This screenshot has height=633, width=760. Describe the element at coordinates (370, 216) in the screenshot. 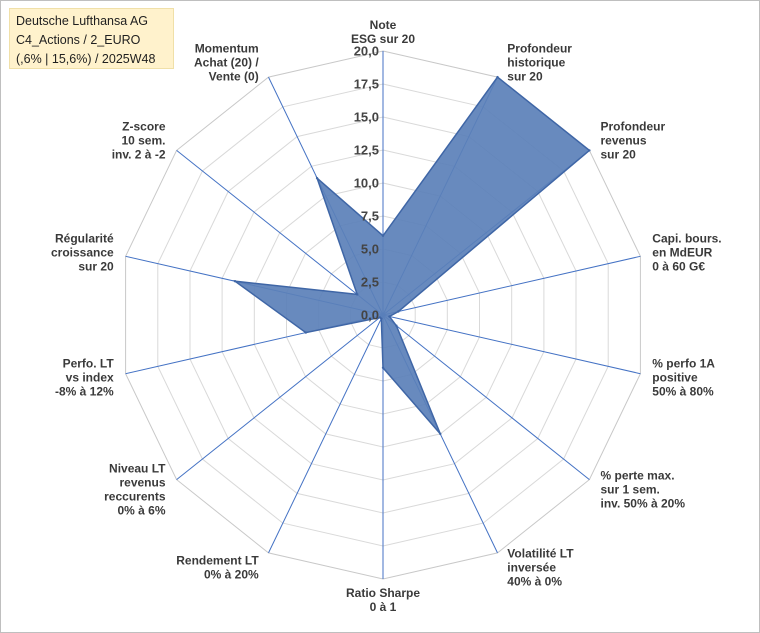

I see `tick-label-3: 7,5` at that location.